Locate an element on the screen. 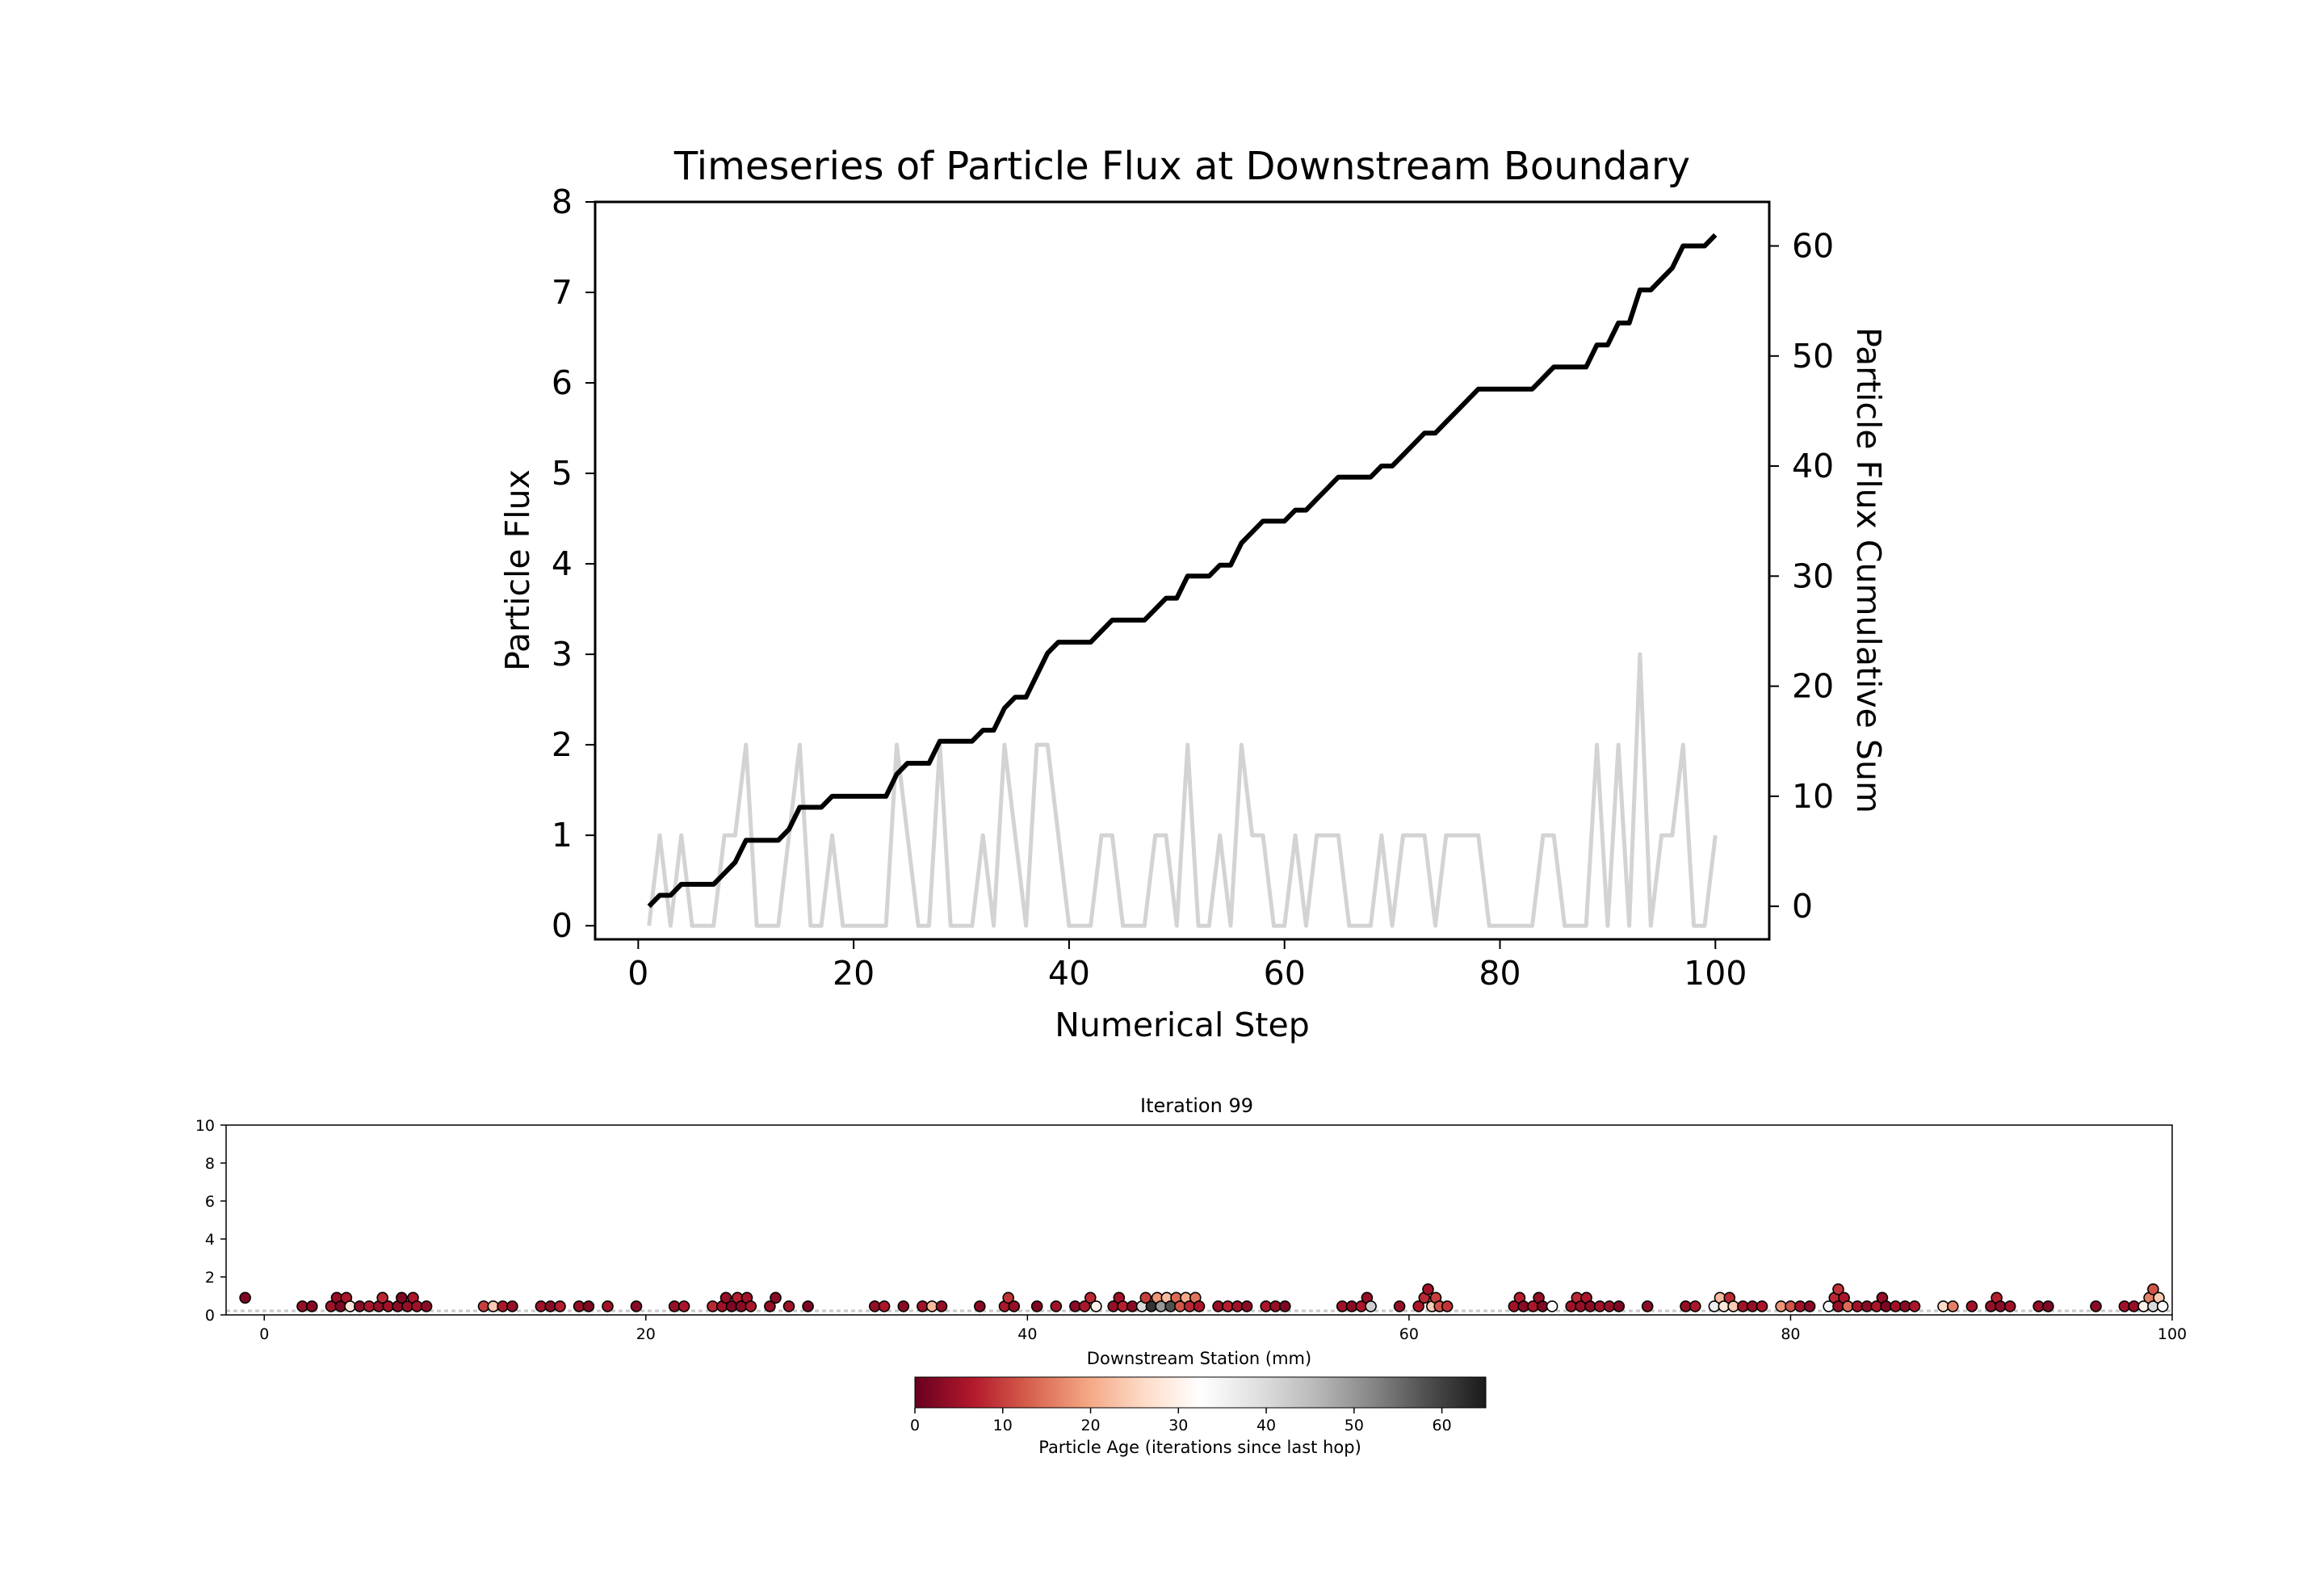 The width and height of the screenshot is (2324, 1579). flux-y-tick-label: 2 is located at coordinates (562, 744).